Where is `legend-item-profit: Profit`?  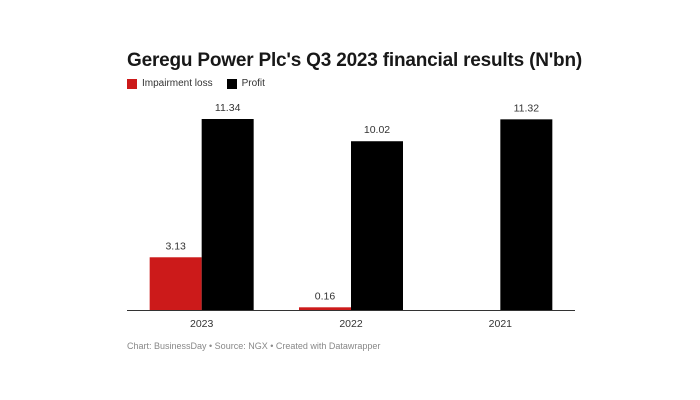 legend-item-profit: Profit is located at coordinates (245, 83).